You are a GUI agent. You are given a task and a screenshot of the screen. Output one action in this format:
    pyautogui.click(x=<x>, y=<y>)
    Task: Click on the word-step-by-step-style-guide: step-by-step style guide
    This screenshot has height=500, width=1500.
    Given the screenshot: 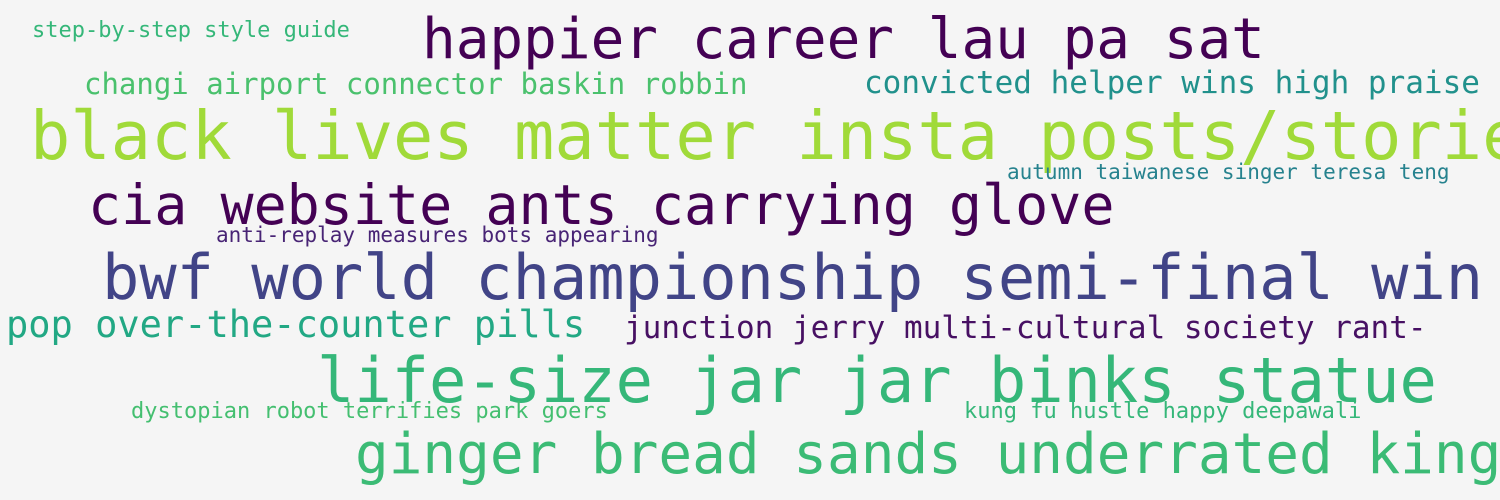 What is the action you would take?
    pyautogui.click(x=191, y=30)
    